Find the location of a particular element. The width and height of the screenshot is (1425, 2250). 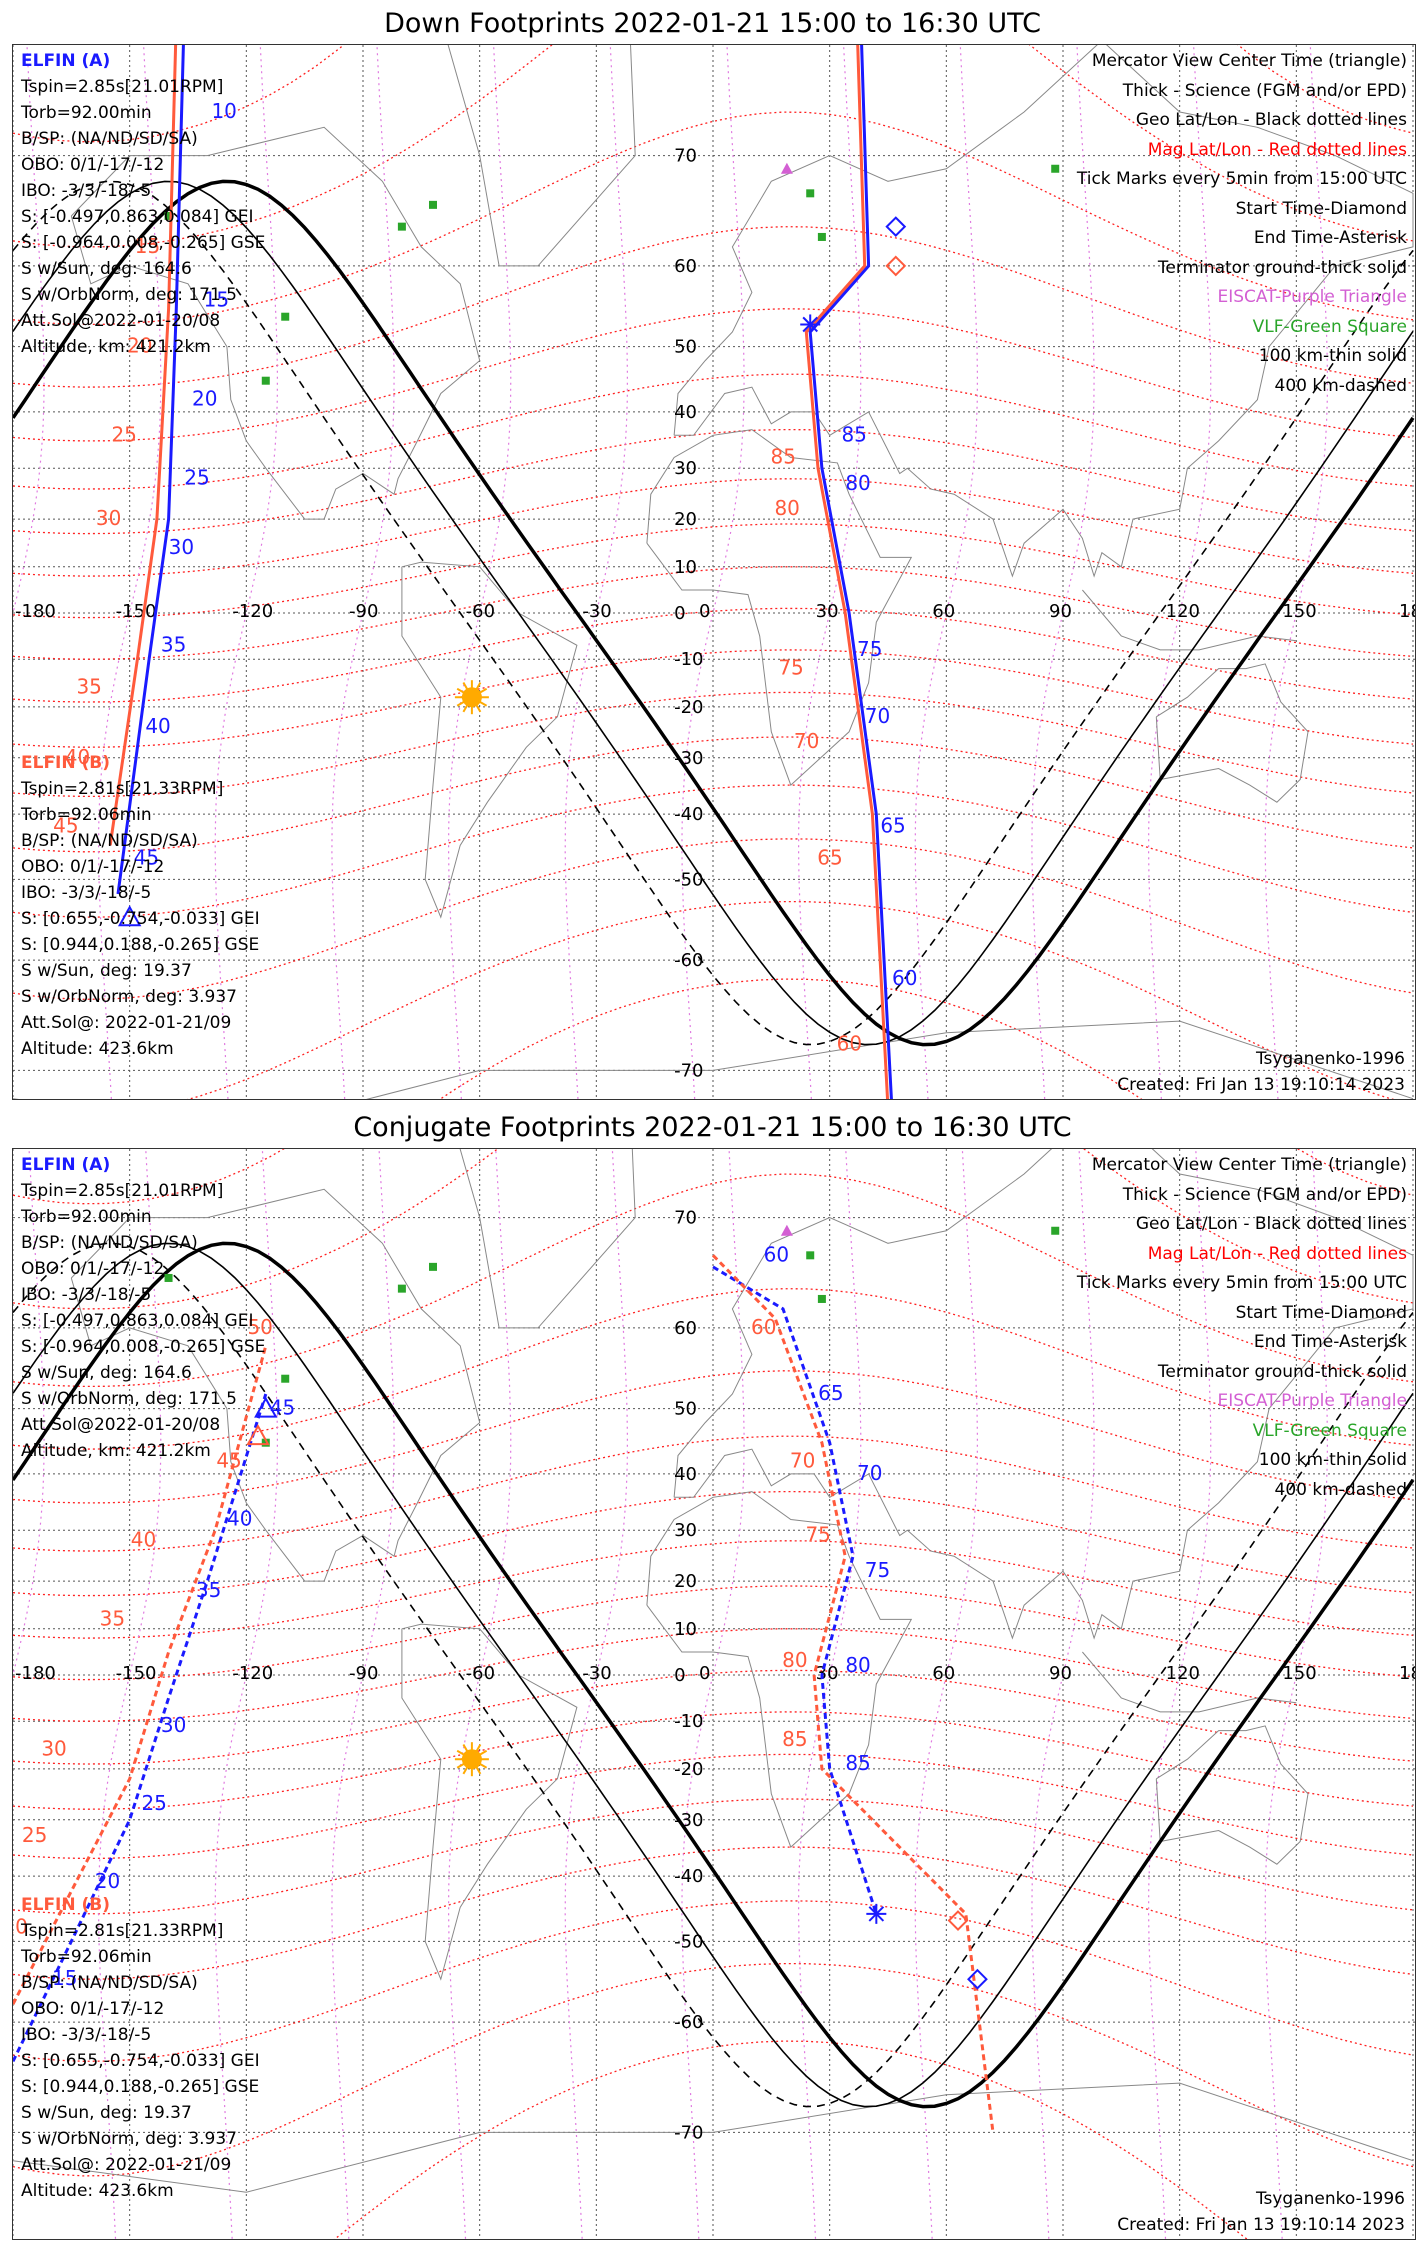

lat-tick-label: 40 is located at coordinates (685, 412).